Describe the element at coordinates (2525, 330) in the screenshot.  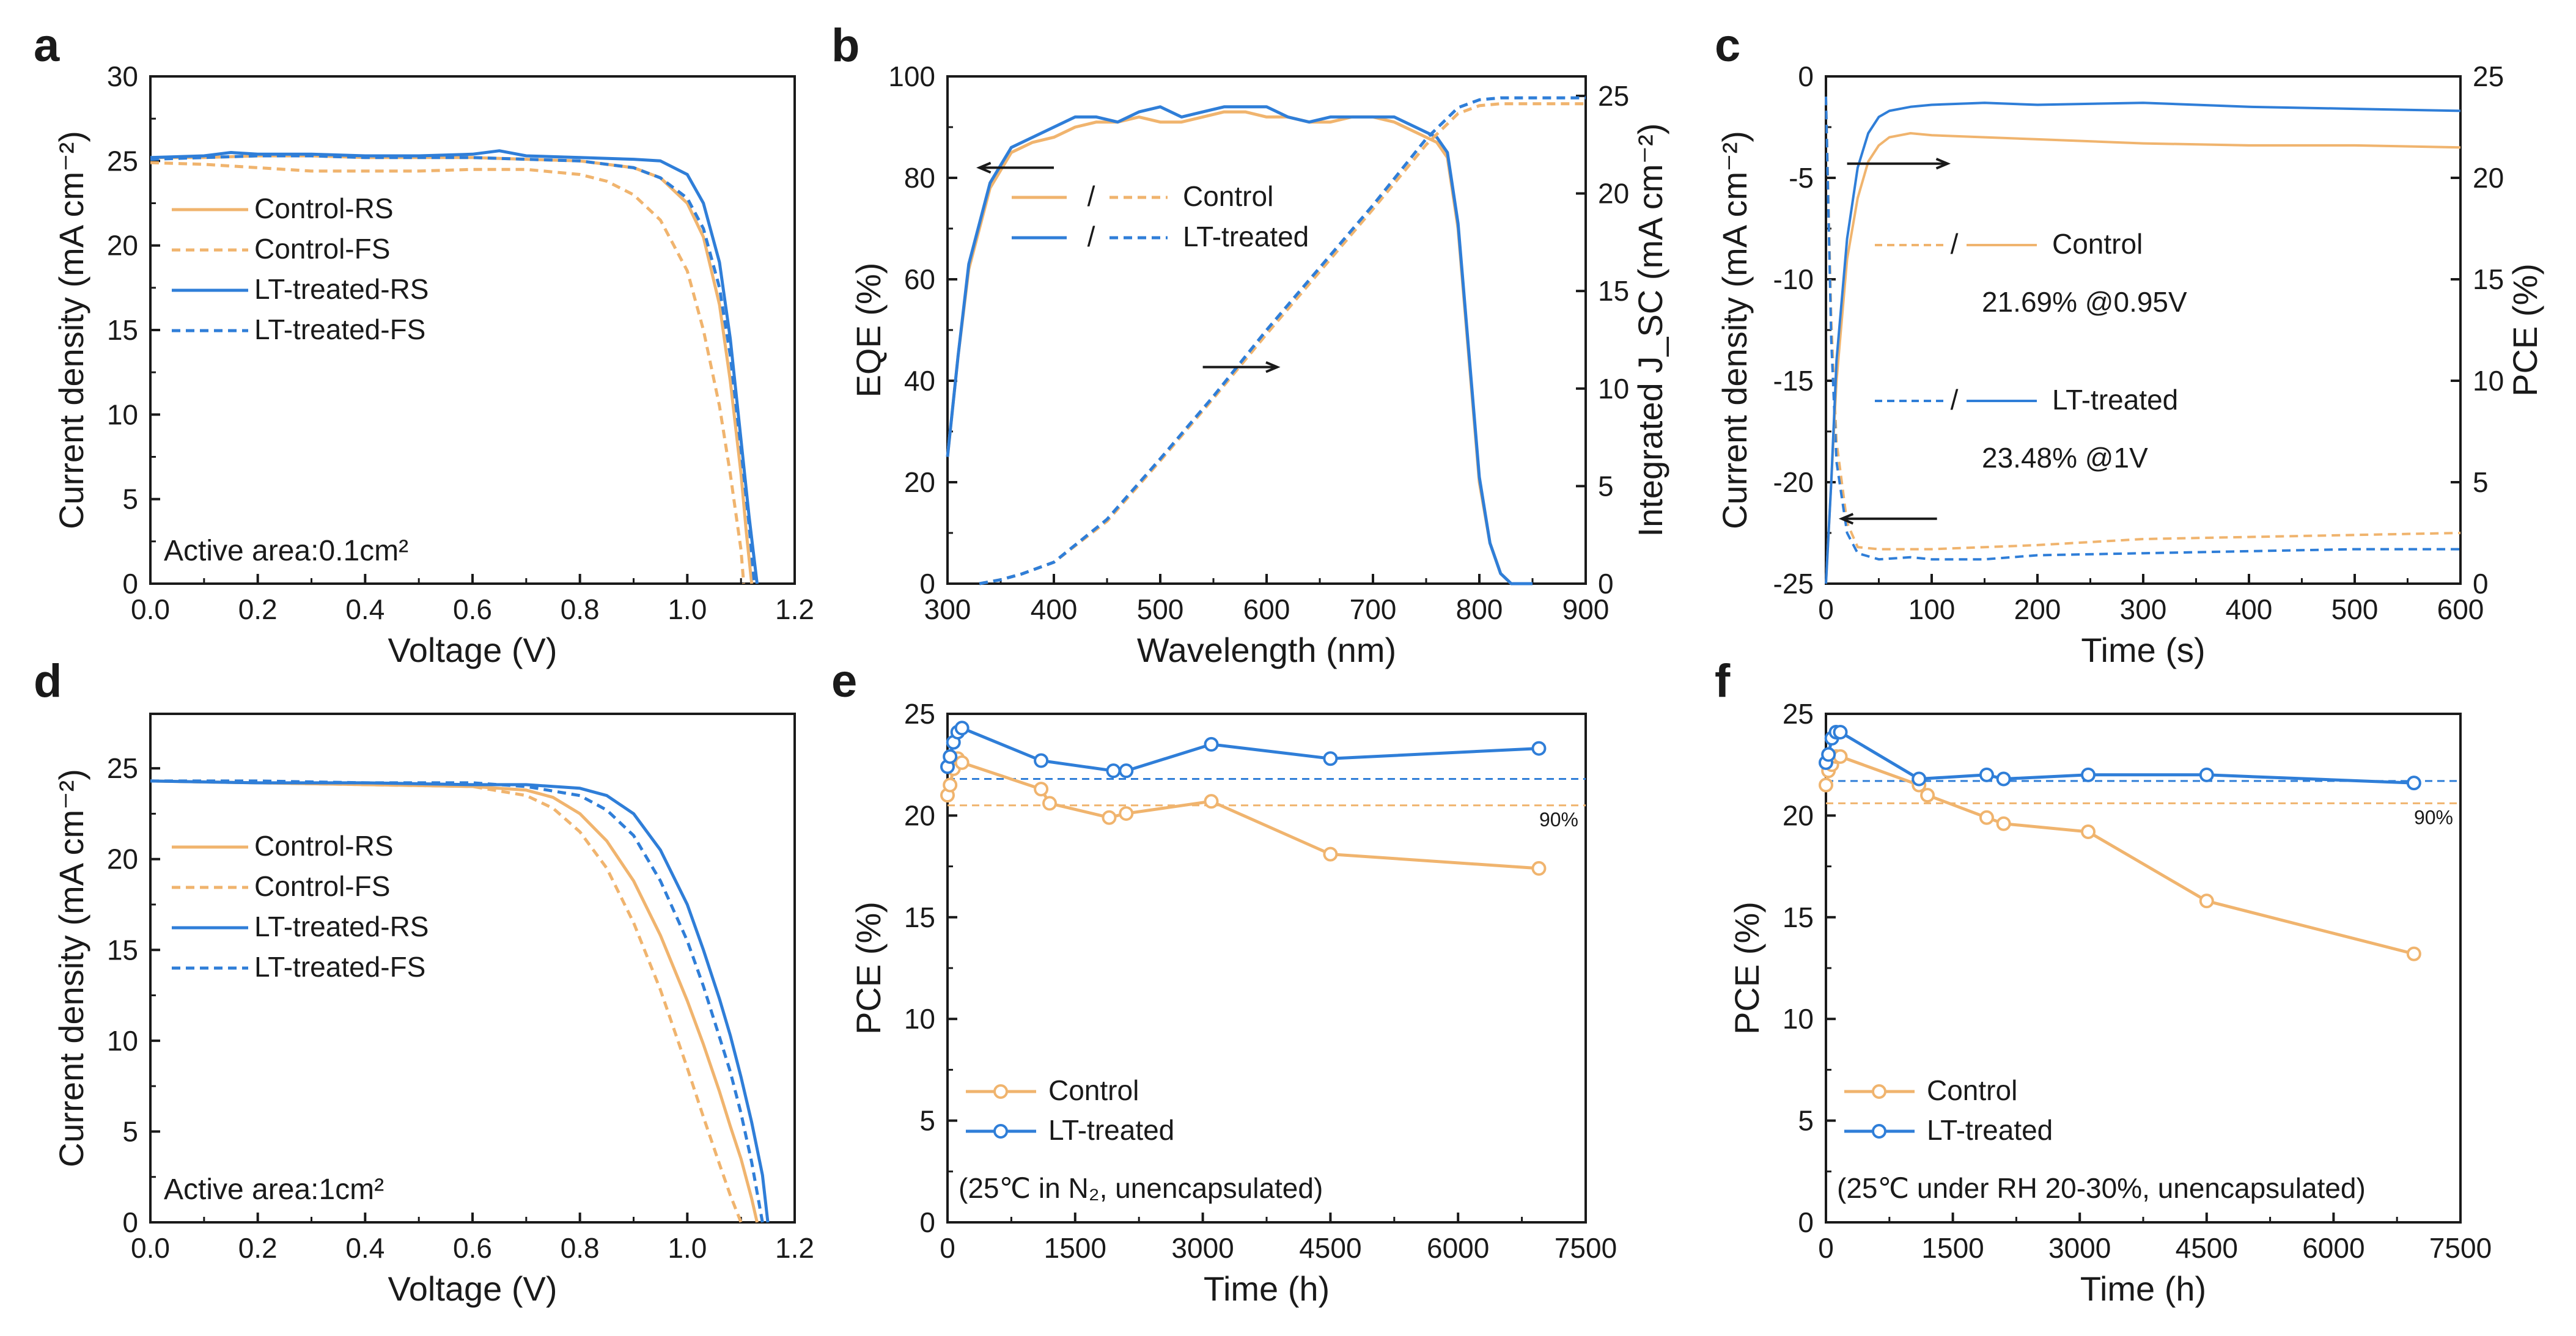
I see `y2-axis-label: PCE (%)` at that location.